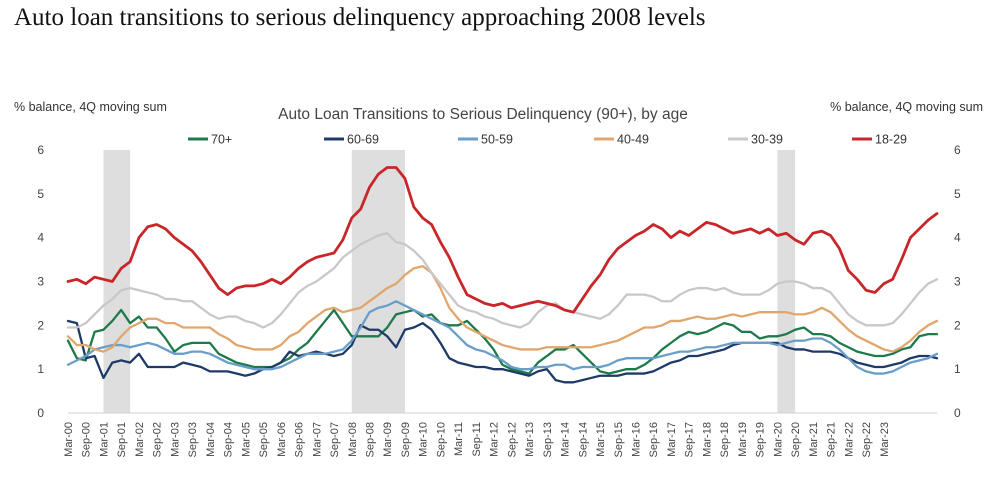 The width and height of the screenshot is (995, 477). What do you see at coordinates (885, 439) in the screenshot?
I see `x-tick-label: Mar-23` at bounding box center [885, 439].